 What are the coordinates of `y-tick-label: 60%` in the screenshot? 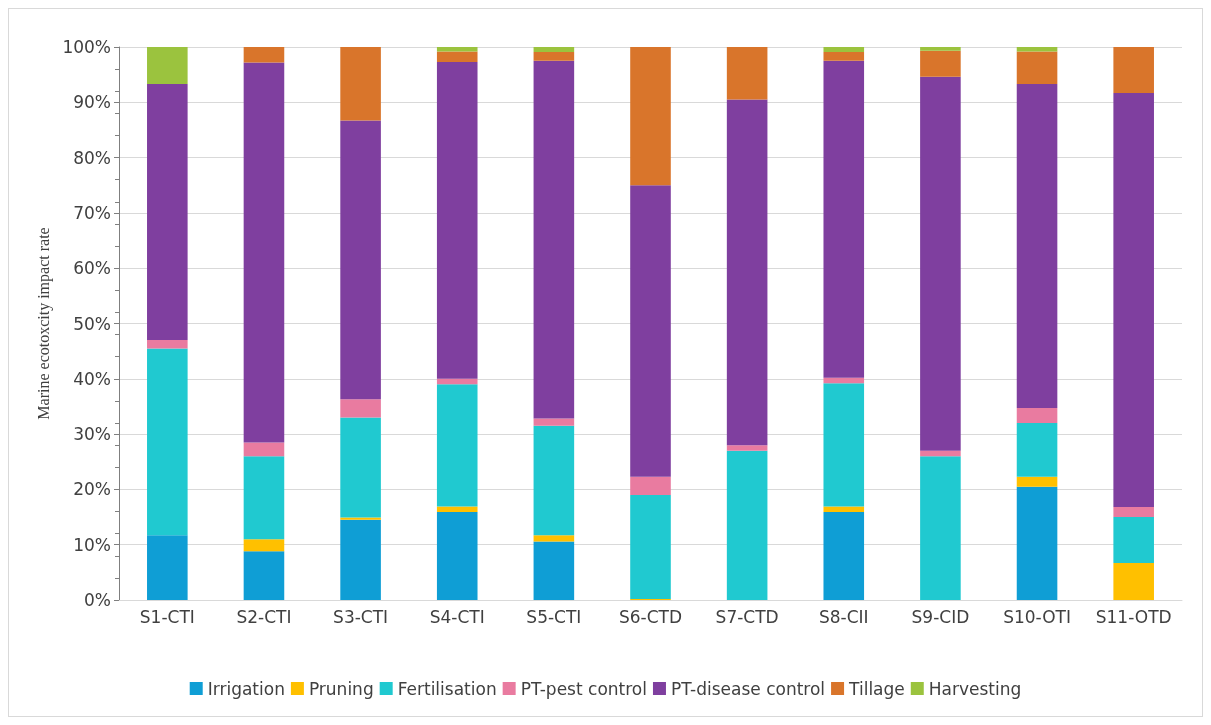 It's located at (92, 268).